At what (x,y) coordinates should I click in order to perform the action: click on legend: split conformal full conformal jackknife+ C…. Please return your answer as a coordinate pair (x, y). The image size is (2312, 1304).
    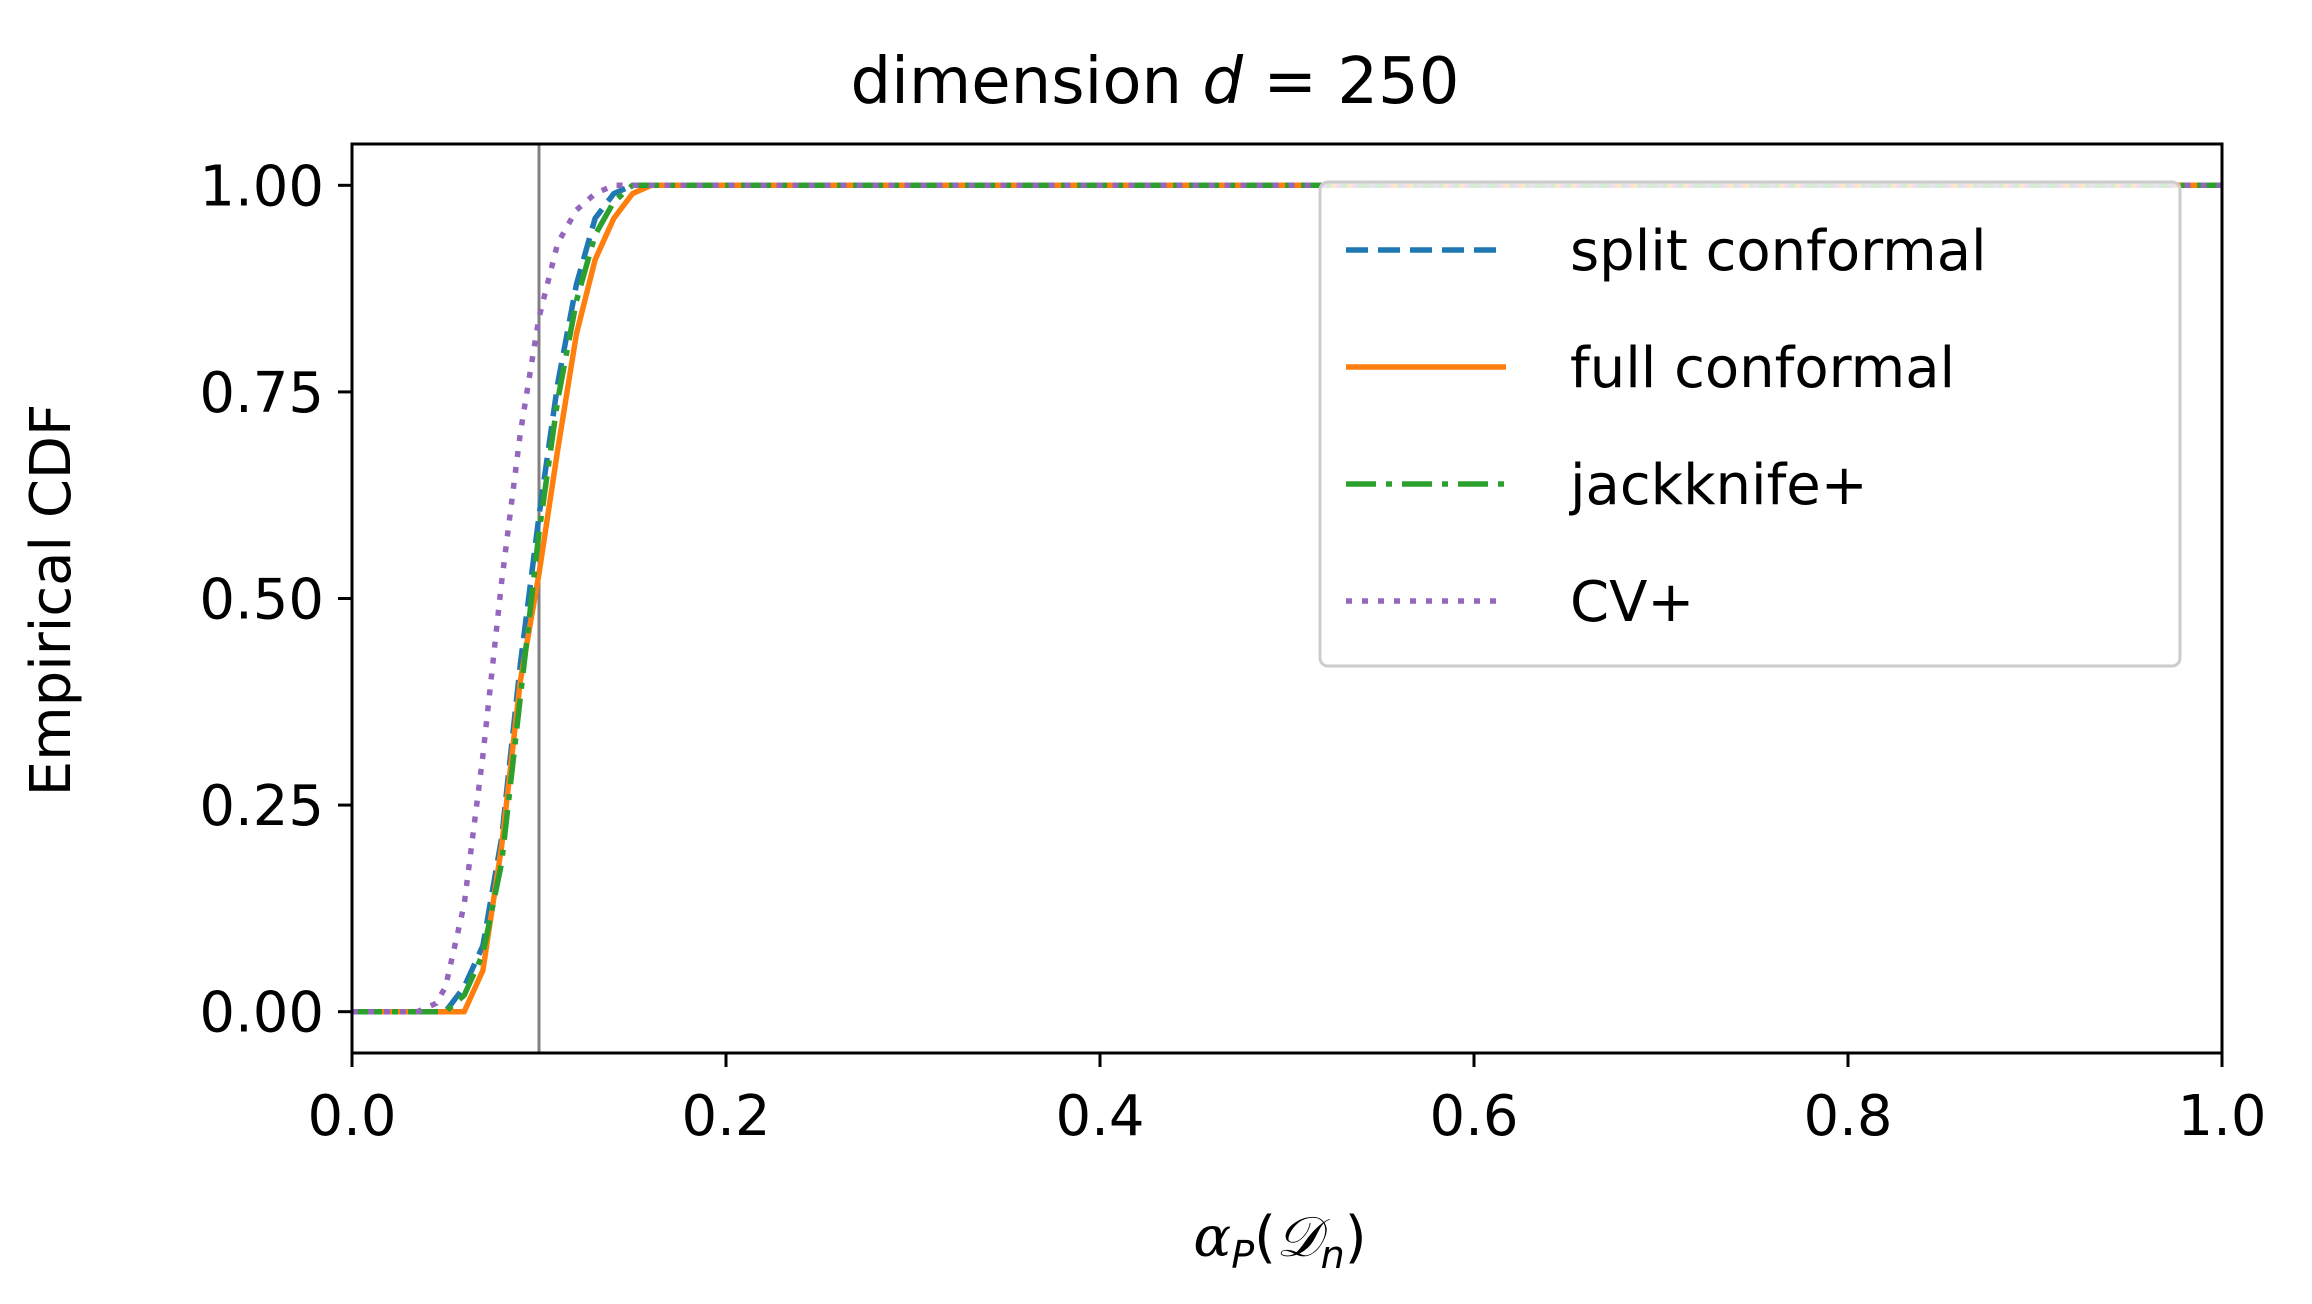
    Looking at the image, I should click on (1750, 424).